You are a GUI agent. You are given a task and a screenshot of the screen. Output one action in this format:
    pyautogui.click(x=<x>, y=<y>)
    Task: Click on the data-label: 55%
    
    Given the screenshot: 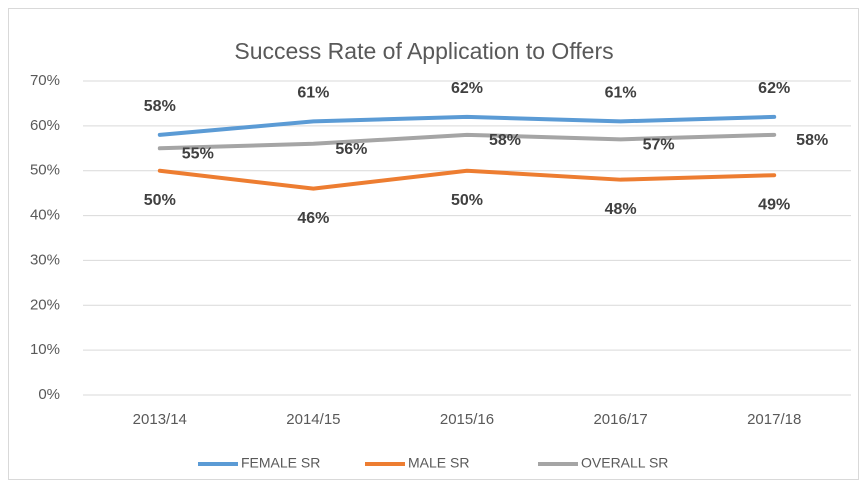 What is the action you would take?
    pyautogui.click(x=198, y=154)
    